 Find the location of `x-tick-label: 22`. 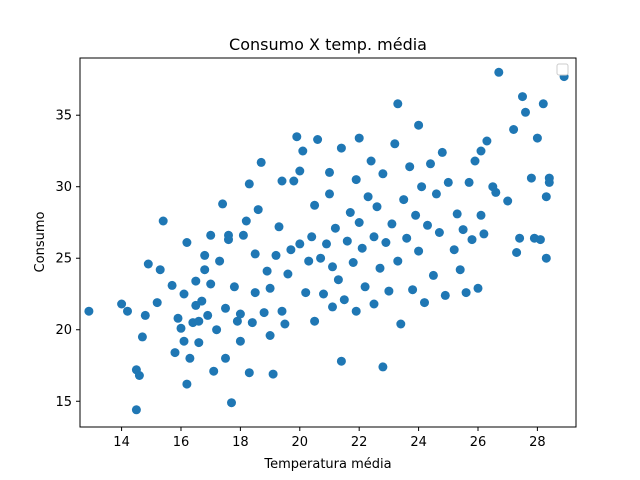

x-tick-label: 22 is located at coordinates (359, 442).